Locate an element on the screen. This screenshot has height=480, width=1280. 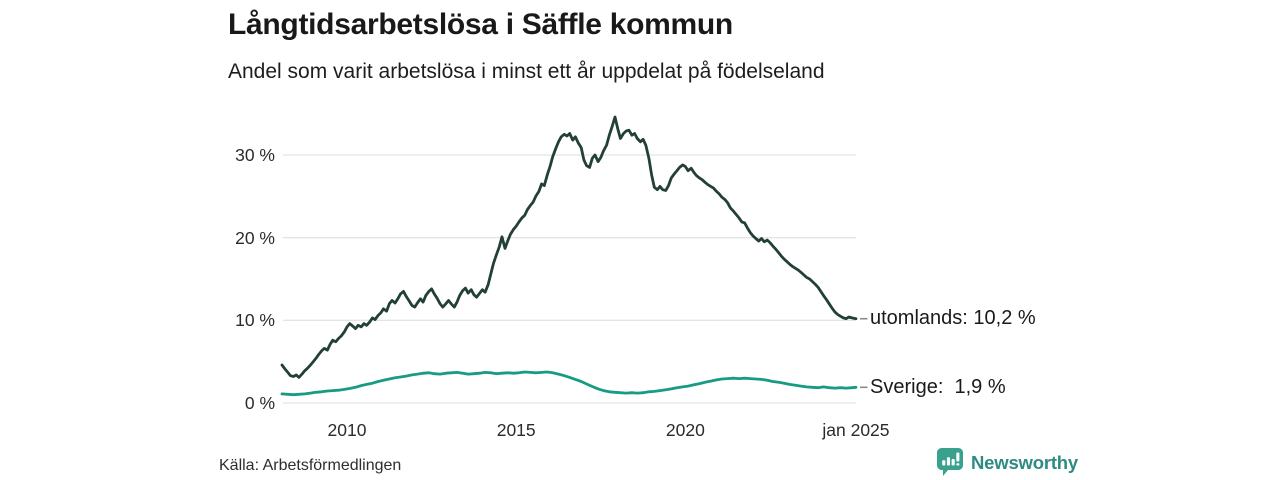
y-axis-tick-label: 20 % is located at coordinates (255, 237).